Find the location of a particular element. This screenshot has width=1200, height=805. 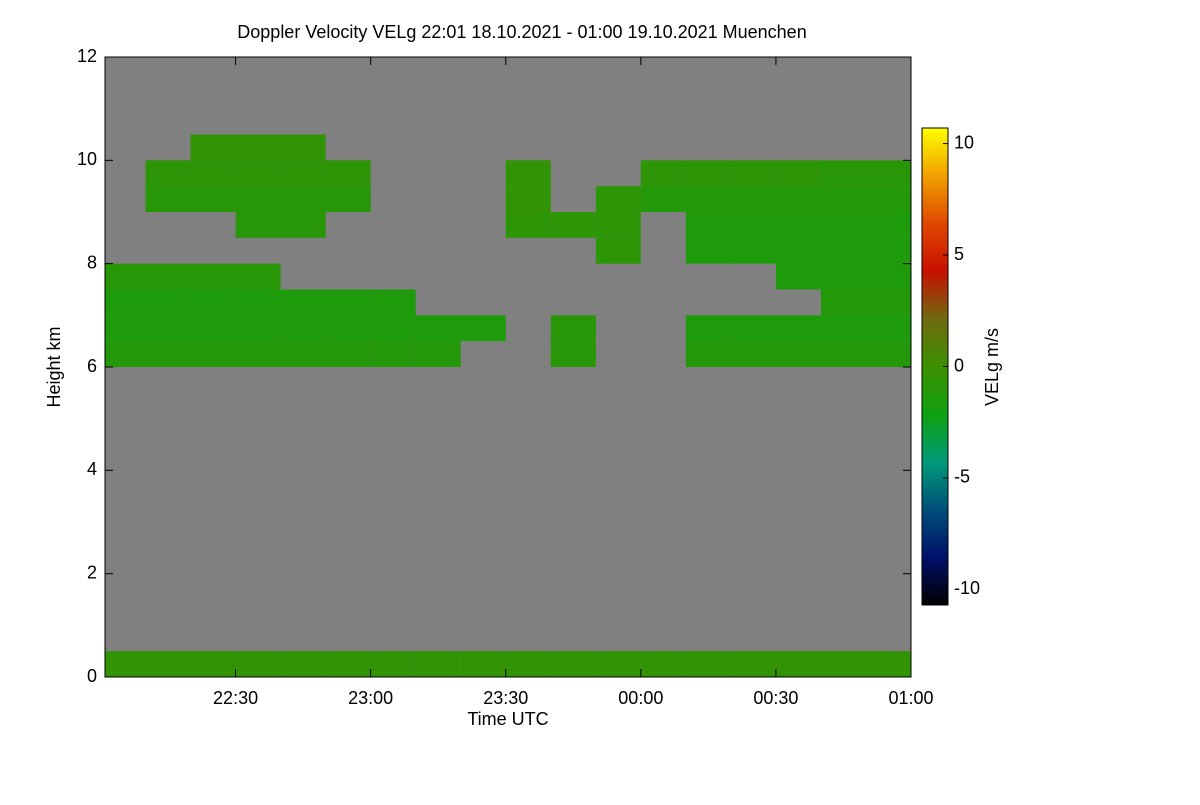

y-tick-label: 2 is located at coordinates (92, 572).